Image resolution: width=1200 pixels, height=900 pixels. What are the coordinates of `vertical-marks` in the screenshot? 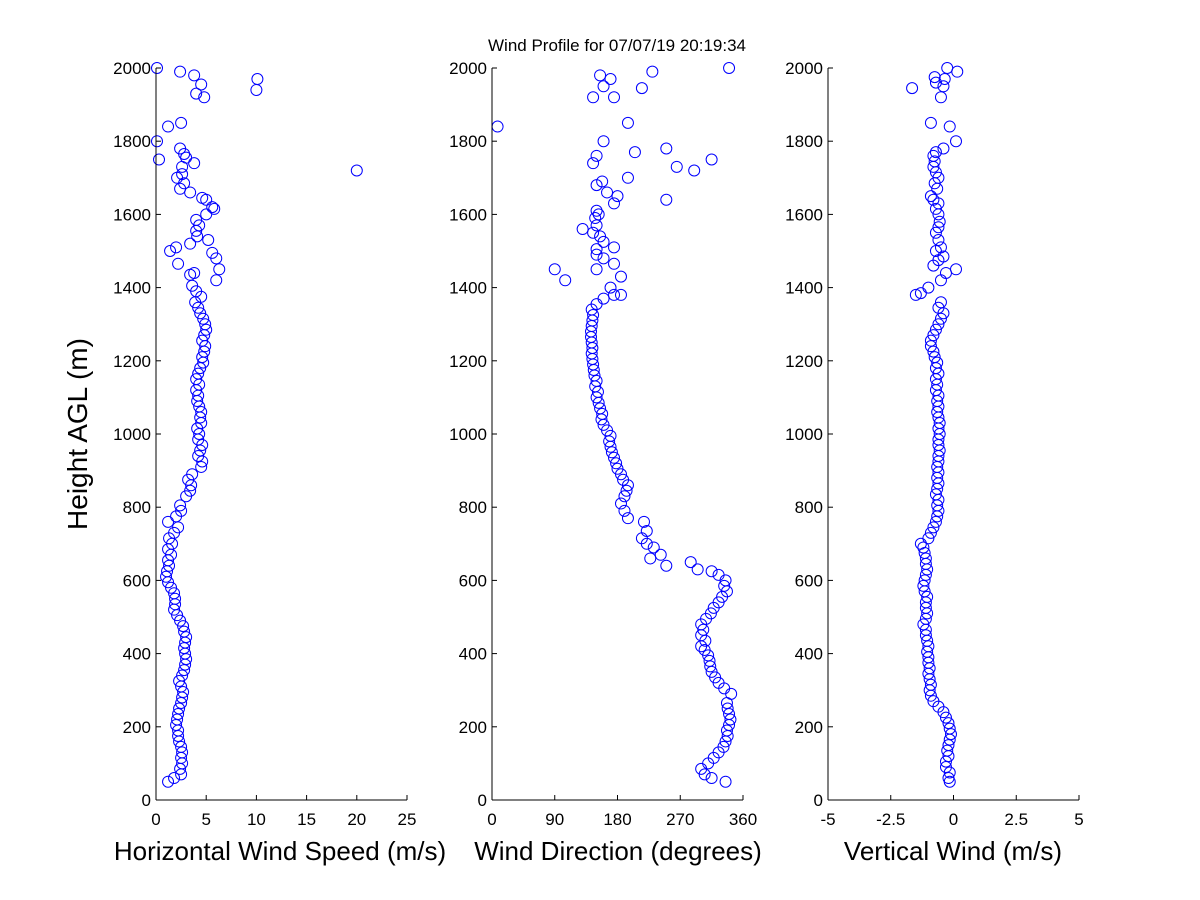 It's located at (935, 425).